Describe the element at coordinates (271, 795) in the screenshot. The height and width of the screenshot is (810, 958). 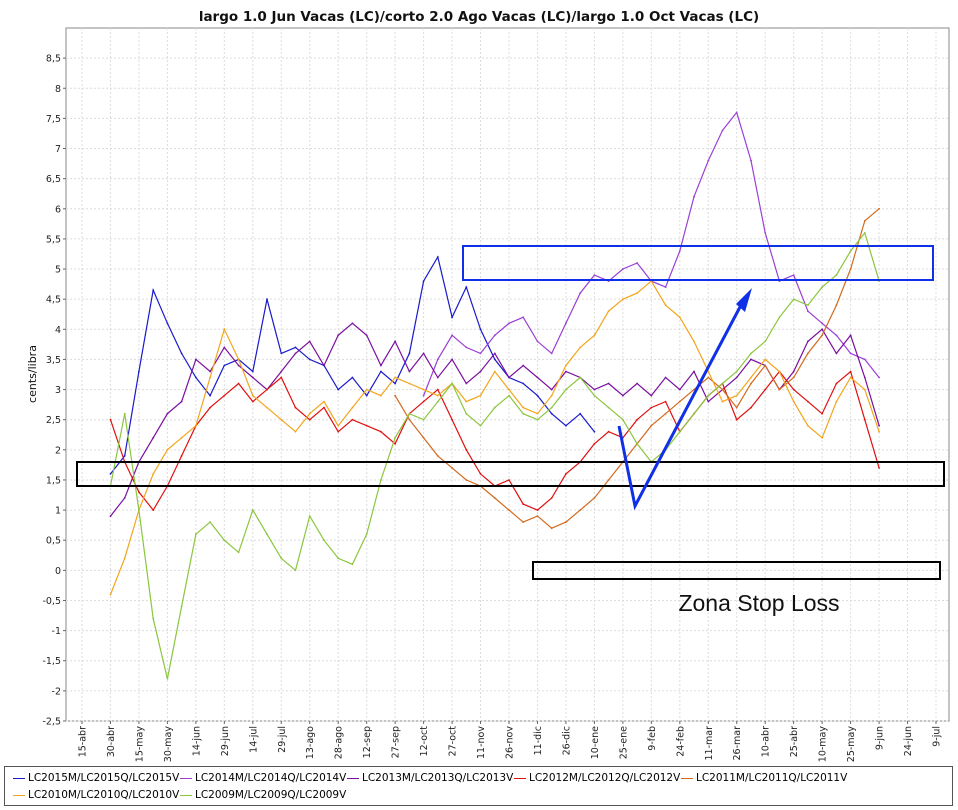
I see `legend-label: LC2009M/LC2009Q/LC2009V` at that location.